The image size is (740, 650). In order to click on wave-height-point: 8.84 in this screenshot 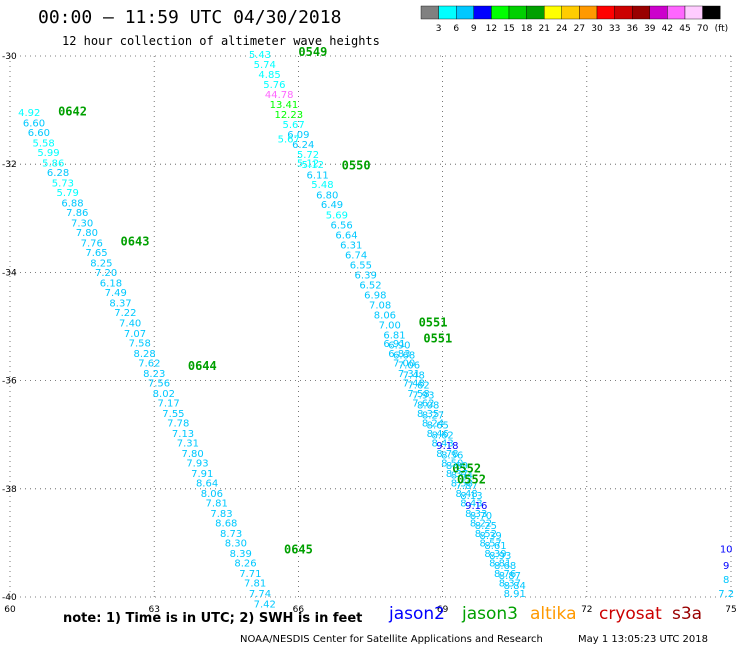, I will do `click(515, 586)`.